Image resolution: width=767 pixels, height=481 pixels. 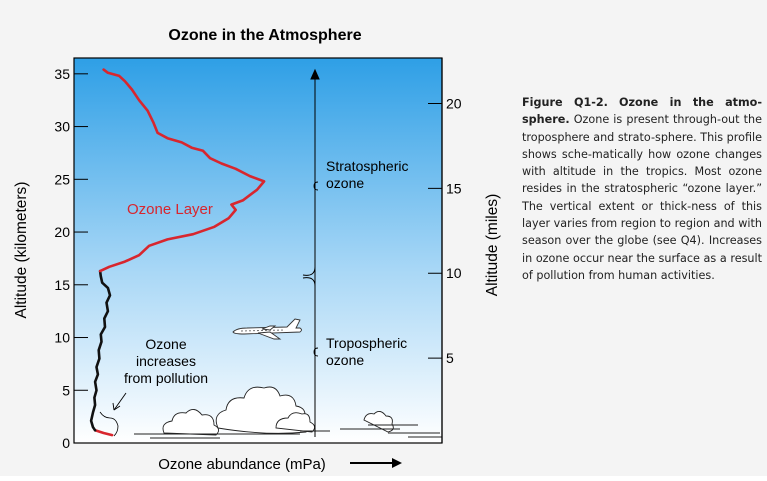 What do you see at coordinates (170, 209) in the screenshot?
I see `ozone-layer-label: Ozone Layer` at bounding box center [170, 209].